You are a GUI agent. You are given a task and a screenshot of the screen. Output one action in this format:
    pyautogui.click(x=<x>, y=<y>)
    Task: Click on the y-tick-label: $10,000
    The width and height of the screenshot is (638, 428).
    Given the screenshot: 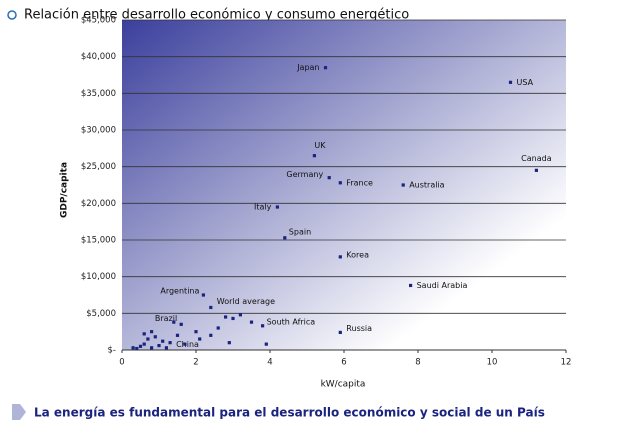 What is the action you would take?
    pyautogui.click(x=98, y=277)
    